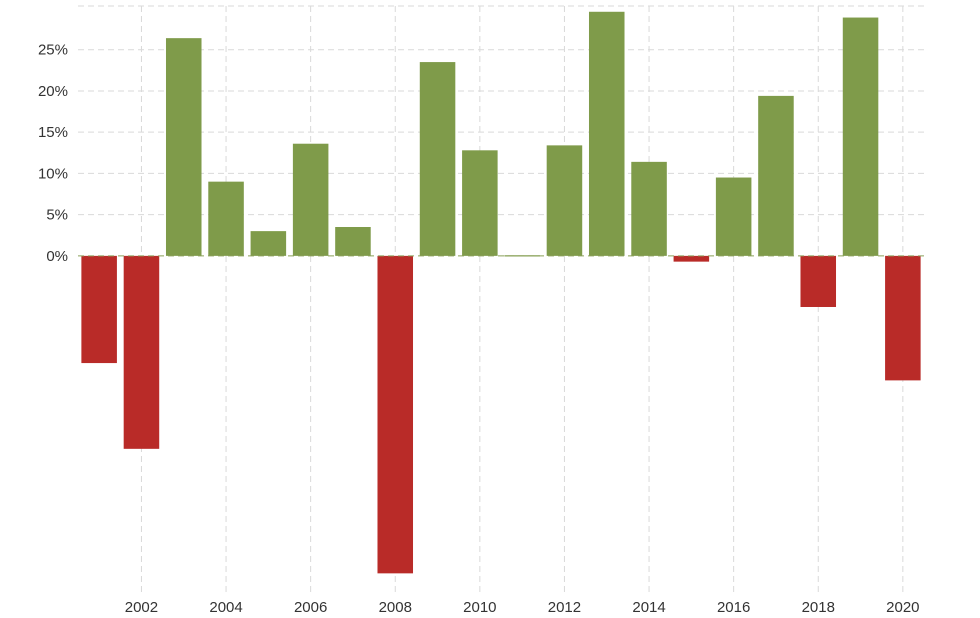  I want to click on x-tick-label: 2020, so click(902, 607).